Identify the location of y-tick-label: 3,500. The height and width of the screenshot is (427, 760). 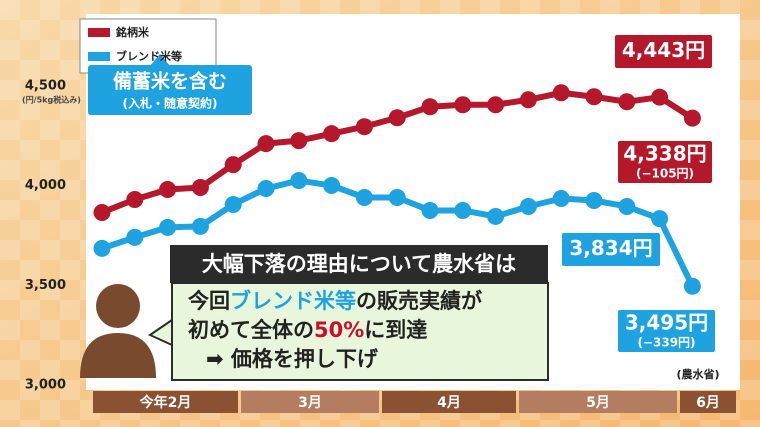
(45, 285).